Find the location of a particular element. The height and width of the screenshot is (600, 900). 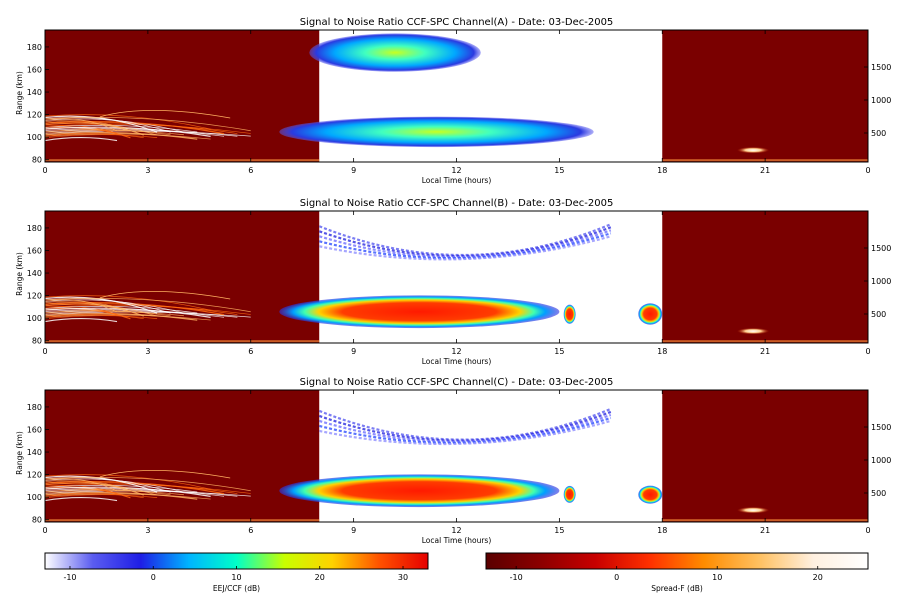

colorbar-tick-label: 30 is located at coordinates (403, 577).